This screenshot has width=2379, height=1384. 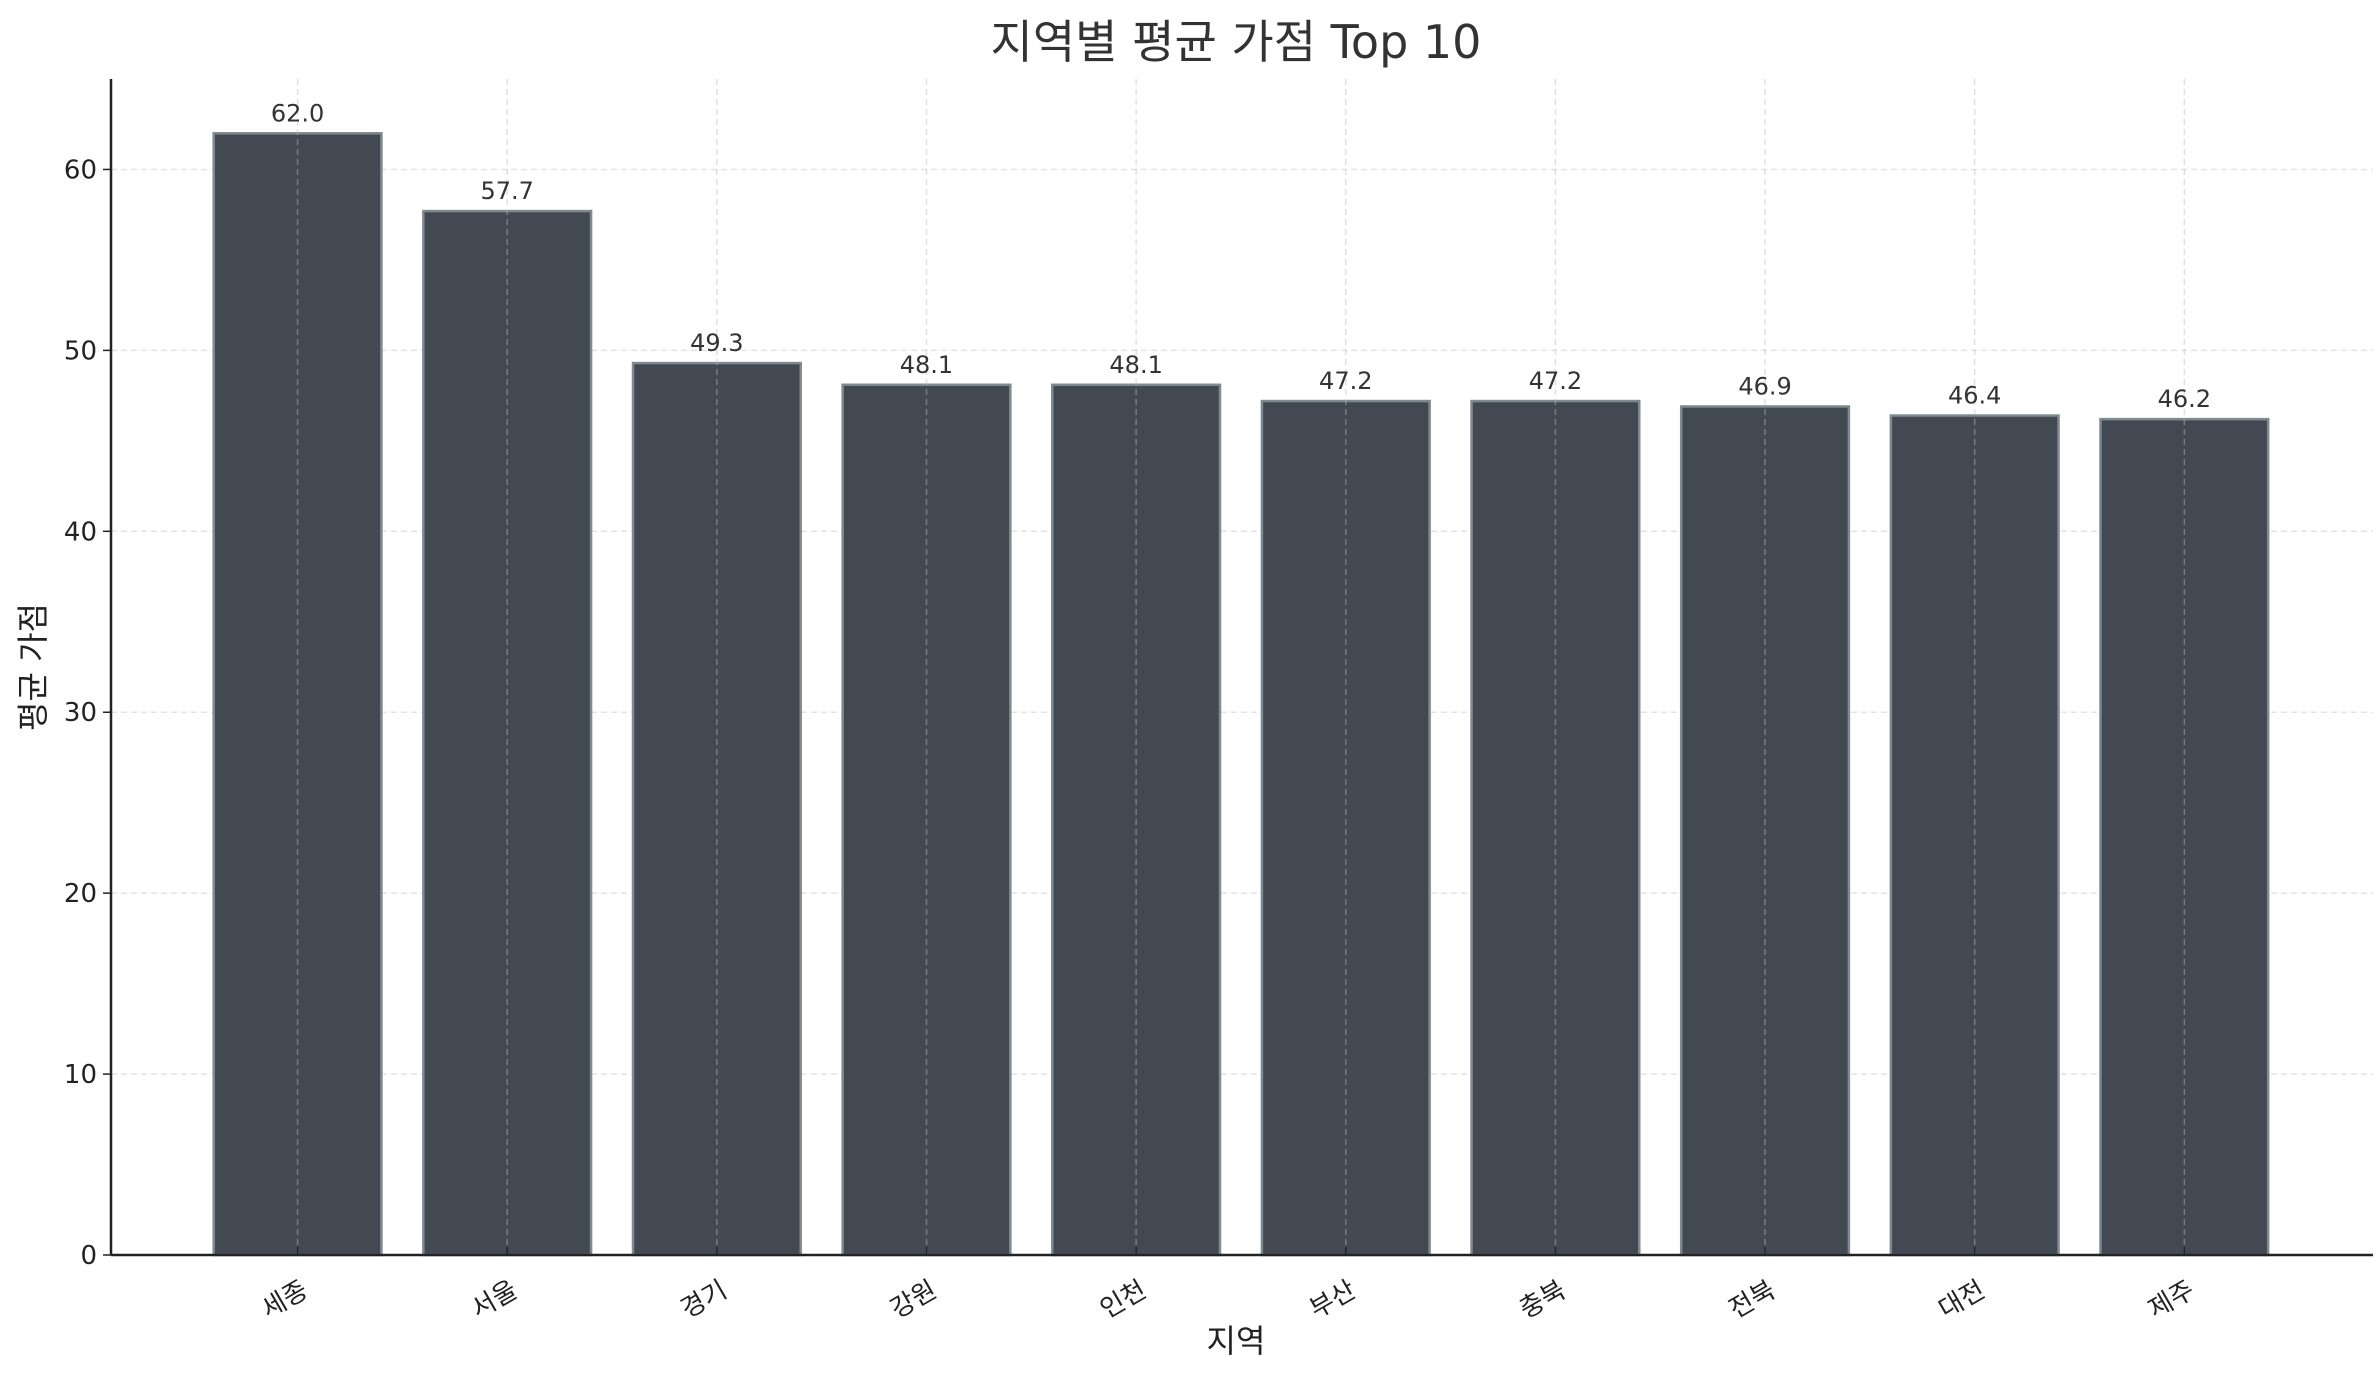 I want to click on bar-경기, so click(x=716, y=809).